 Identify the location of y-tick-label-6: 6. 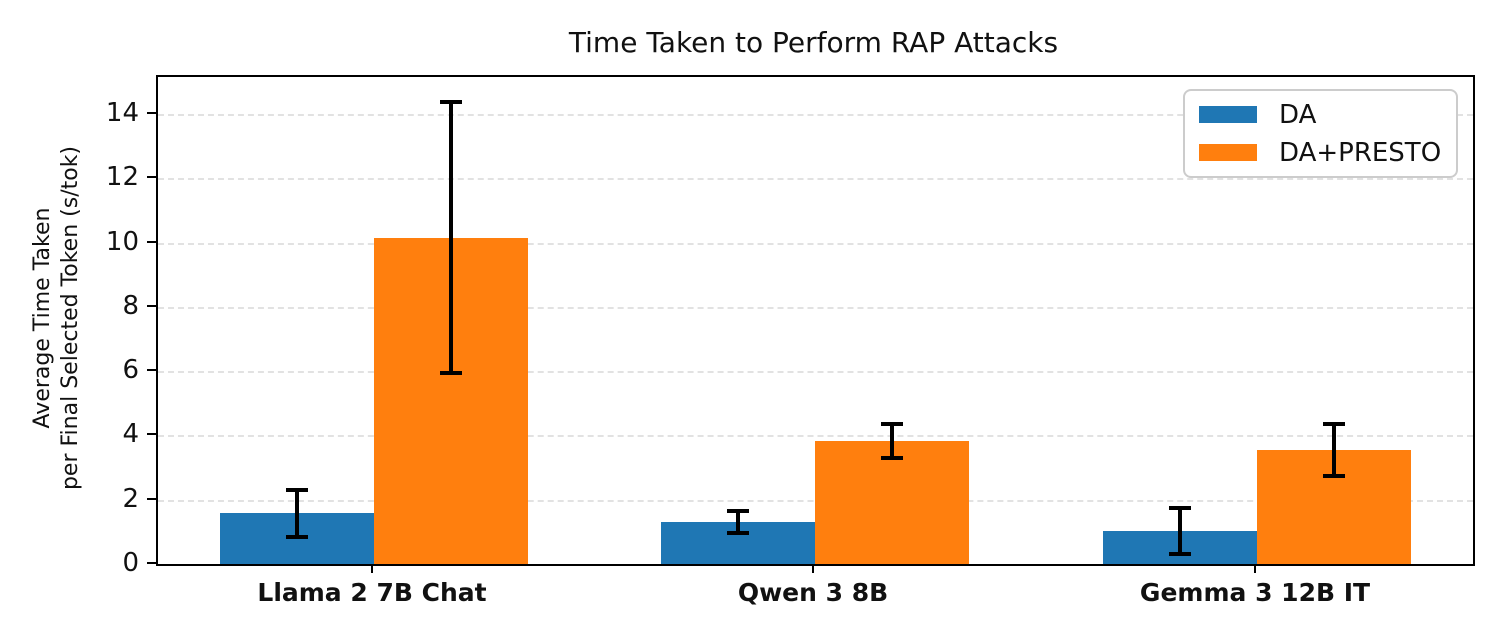
(130, 370).